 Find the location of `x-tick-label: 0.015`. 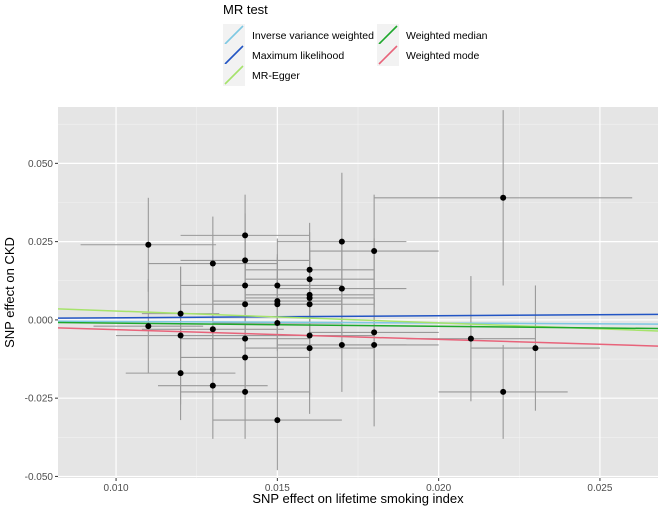

x-tick-label: 0.015 is located at coordinates (277, 488).